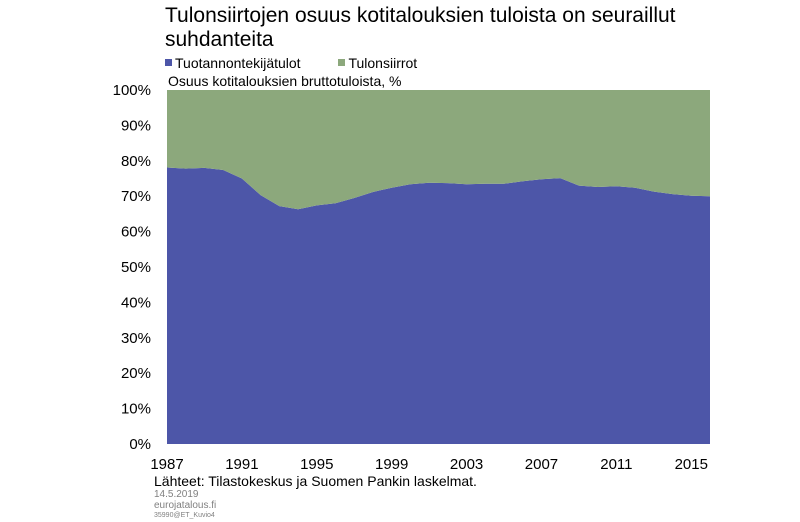 The image size is (800, 522). Describe the element at coordinates (136, 409) in the screenshot. I see `y-tick-label: 10%` at that location.